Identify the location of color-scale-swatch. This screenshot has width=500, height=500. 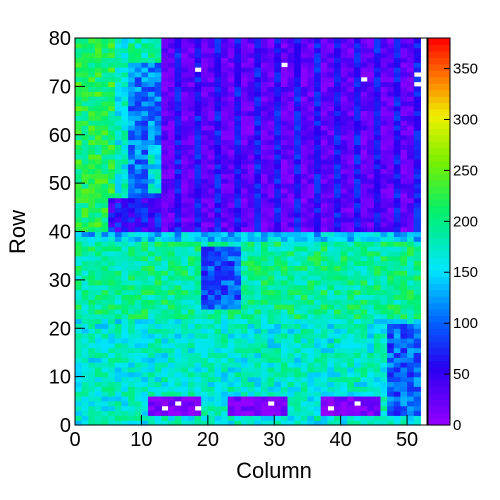
(439, 325).